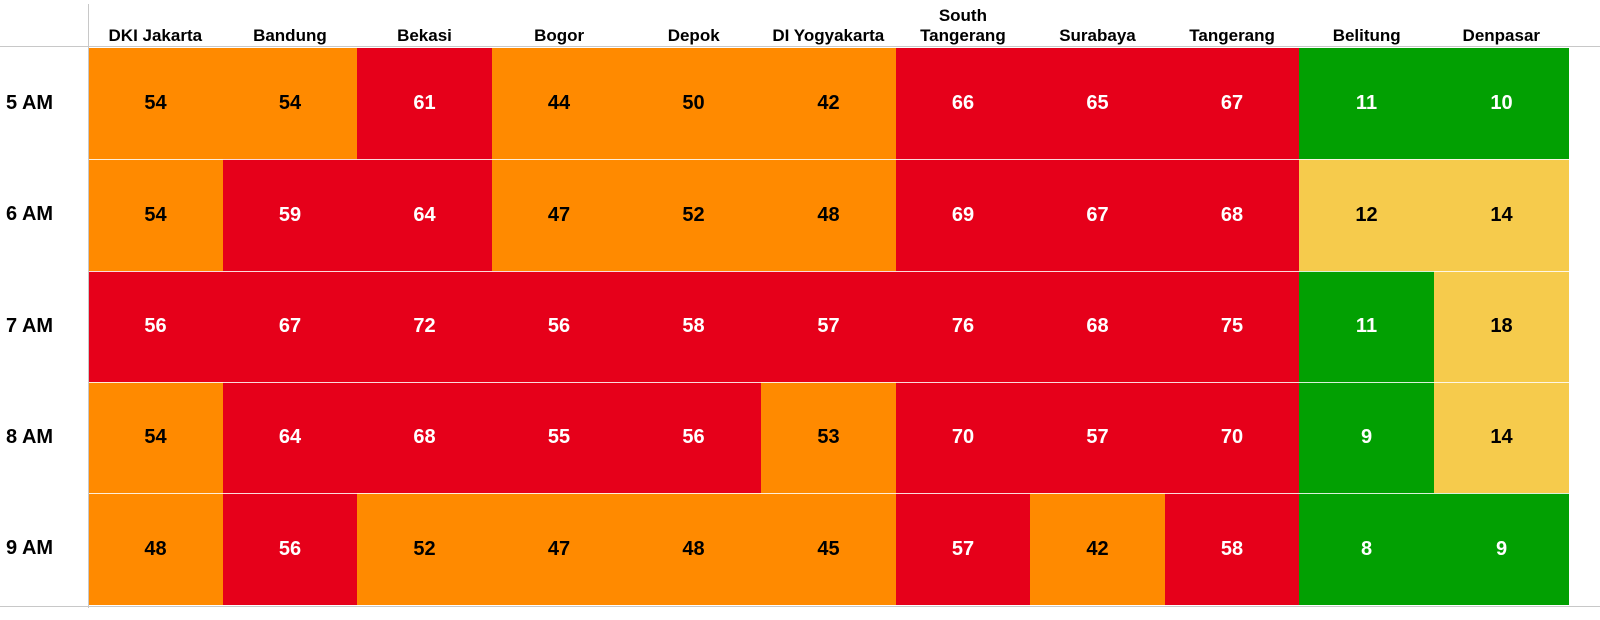 The height and width of the screenshot is (620, 1600). Describe the element at coordinates (559, 103) in the screenshot. I see `heatmap-cell: 44` at that location.